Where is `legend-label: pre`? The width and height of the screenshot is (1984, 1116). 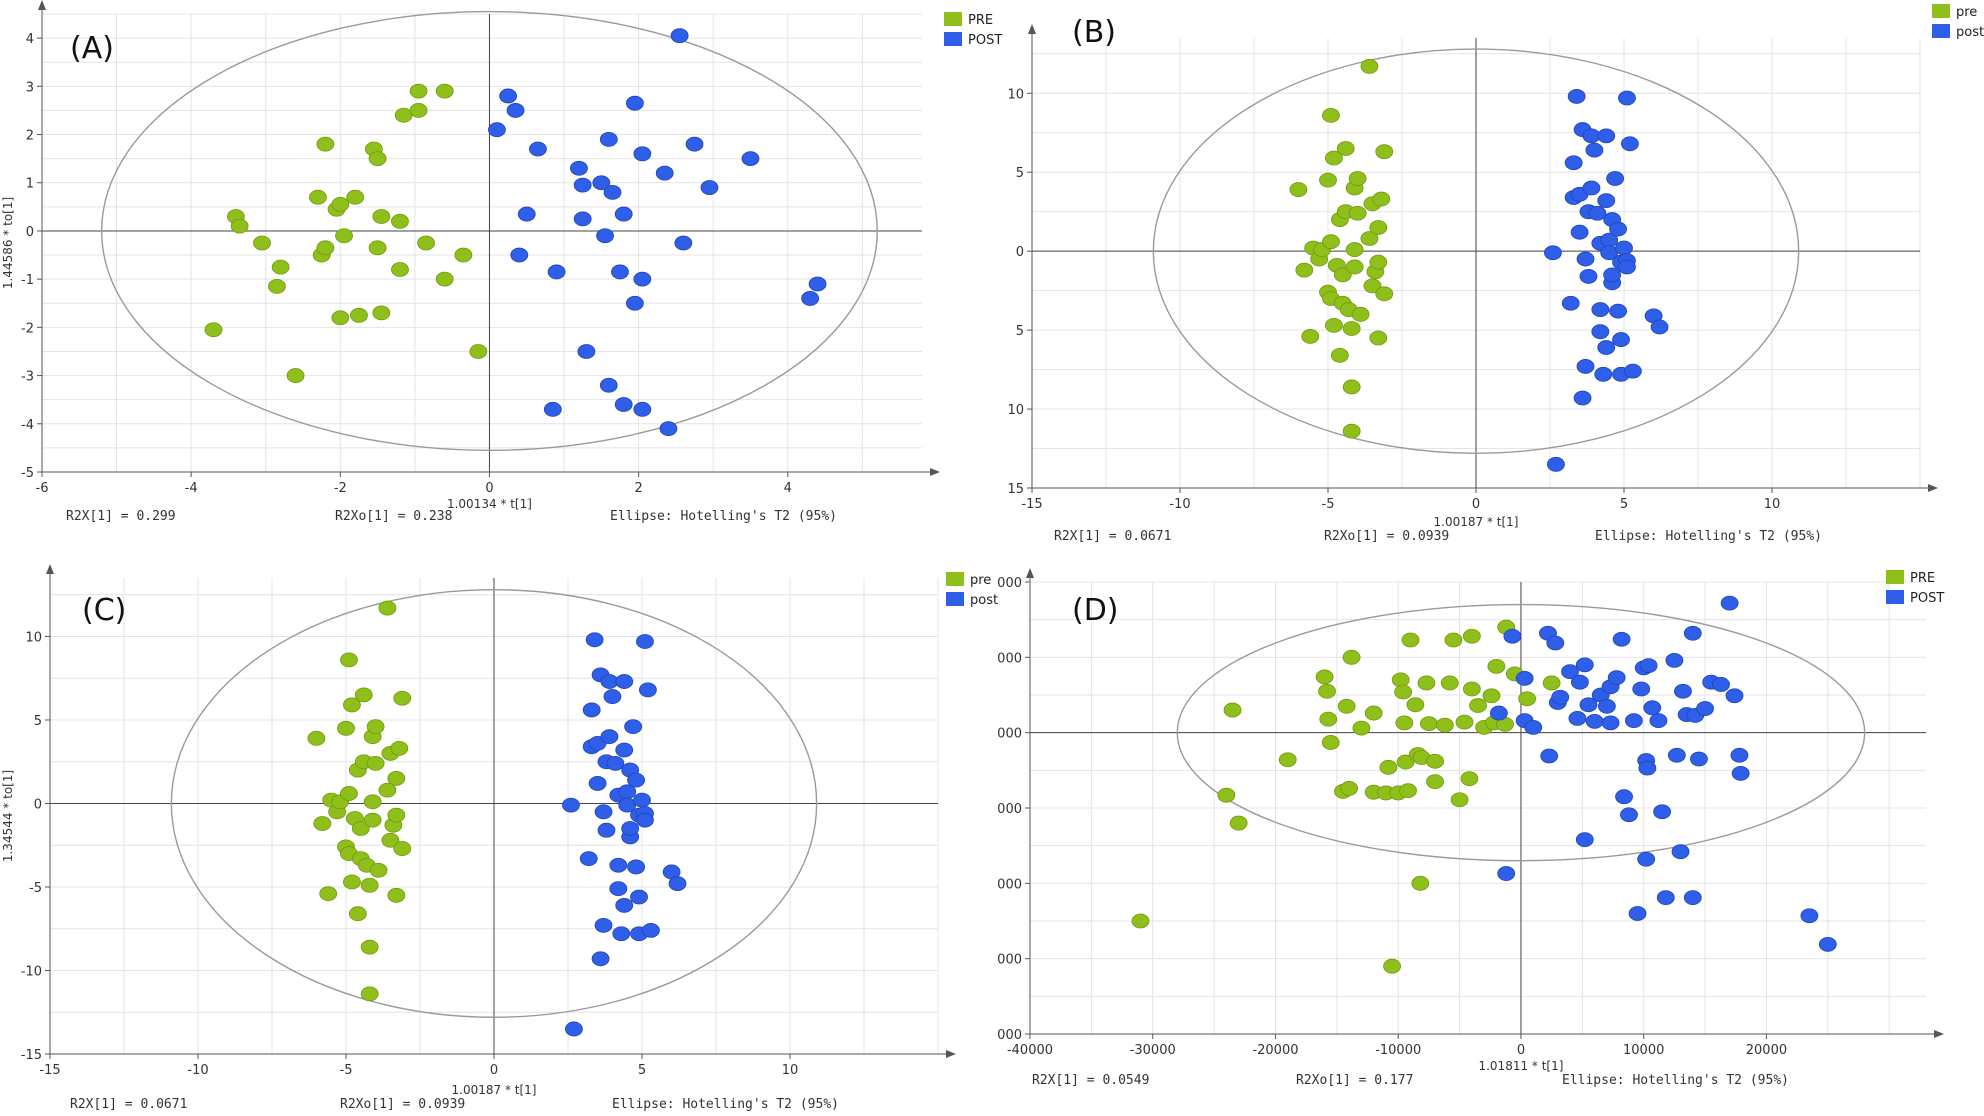 legend-label: pre is located at coordinates (1966, 12).